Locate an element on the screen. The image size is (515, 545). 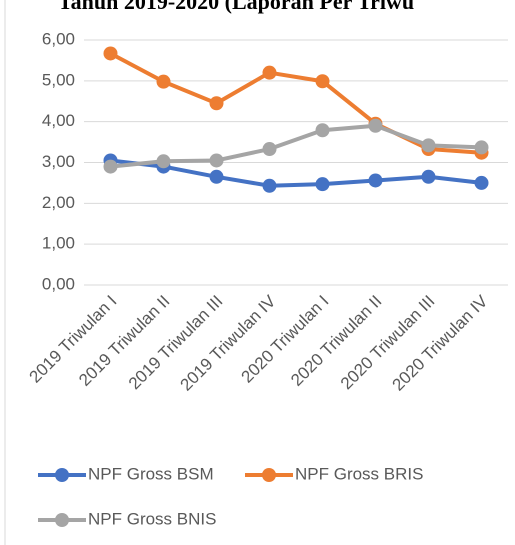
y-tick-label: 2,00 is located at coordinates (58, 202).